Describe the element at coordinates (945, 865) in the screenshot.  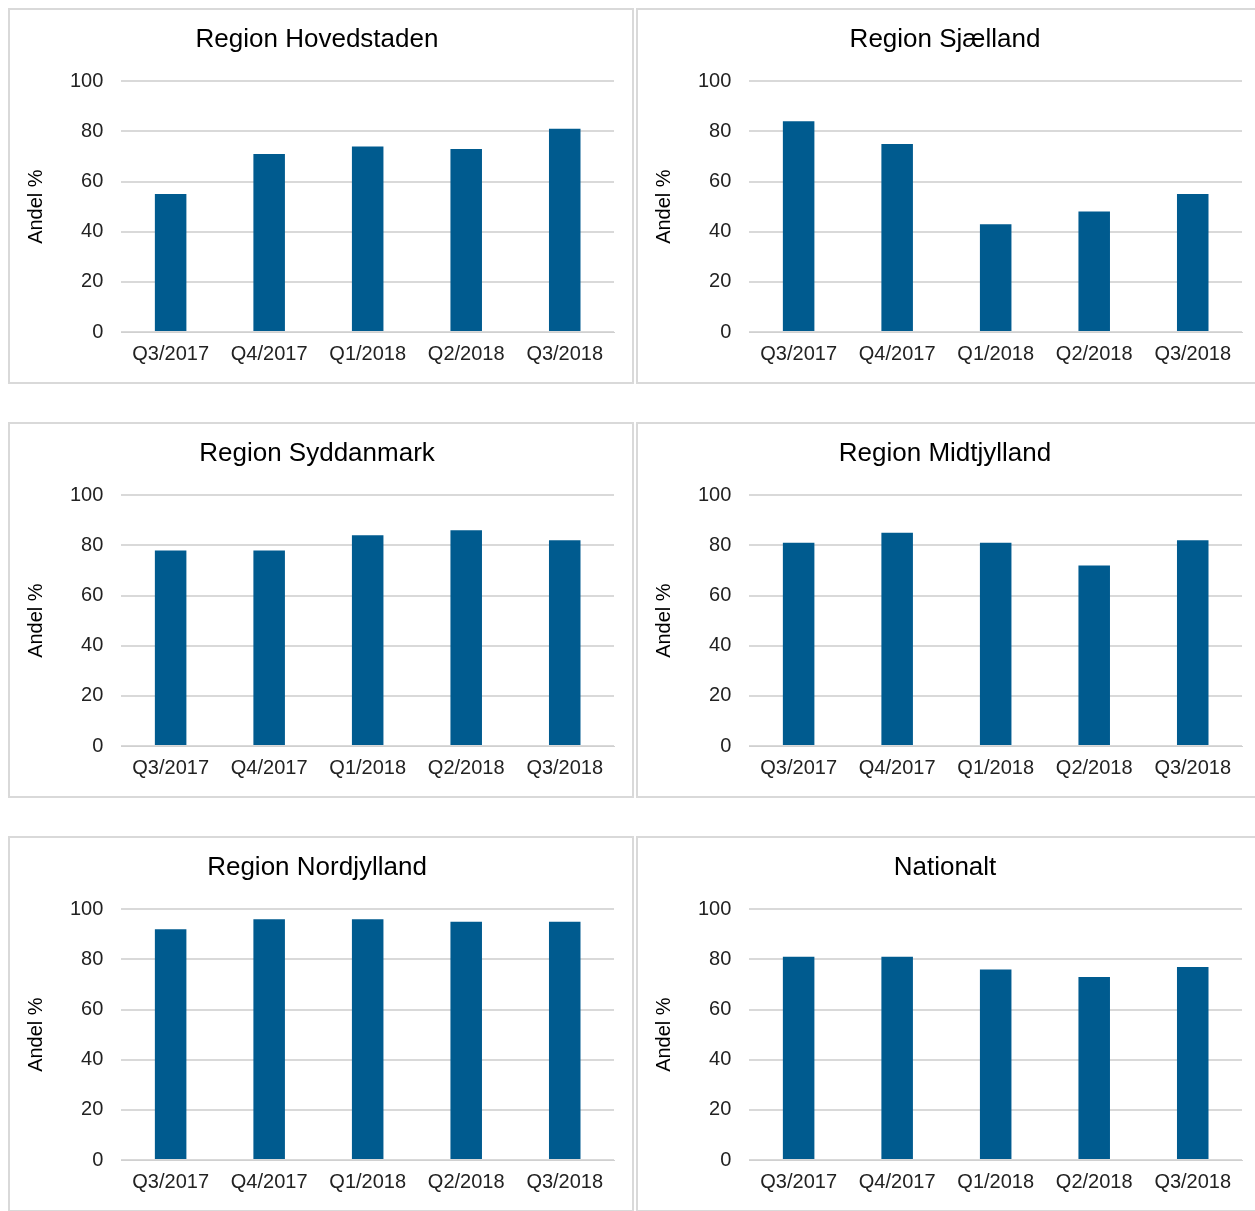
I see `chart-title: Nationalt` at that location.